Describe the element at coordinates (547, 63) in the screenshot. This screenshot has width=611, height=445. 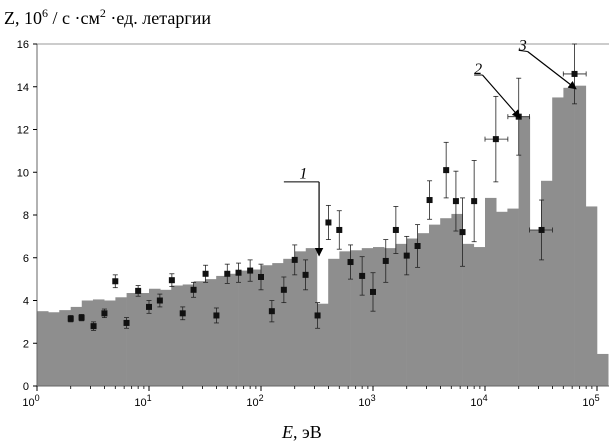
I see `annotation-3: 3` at that location.